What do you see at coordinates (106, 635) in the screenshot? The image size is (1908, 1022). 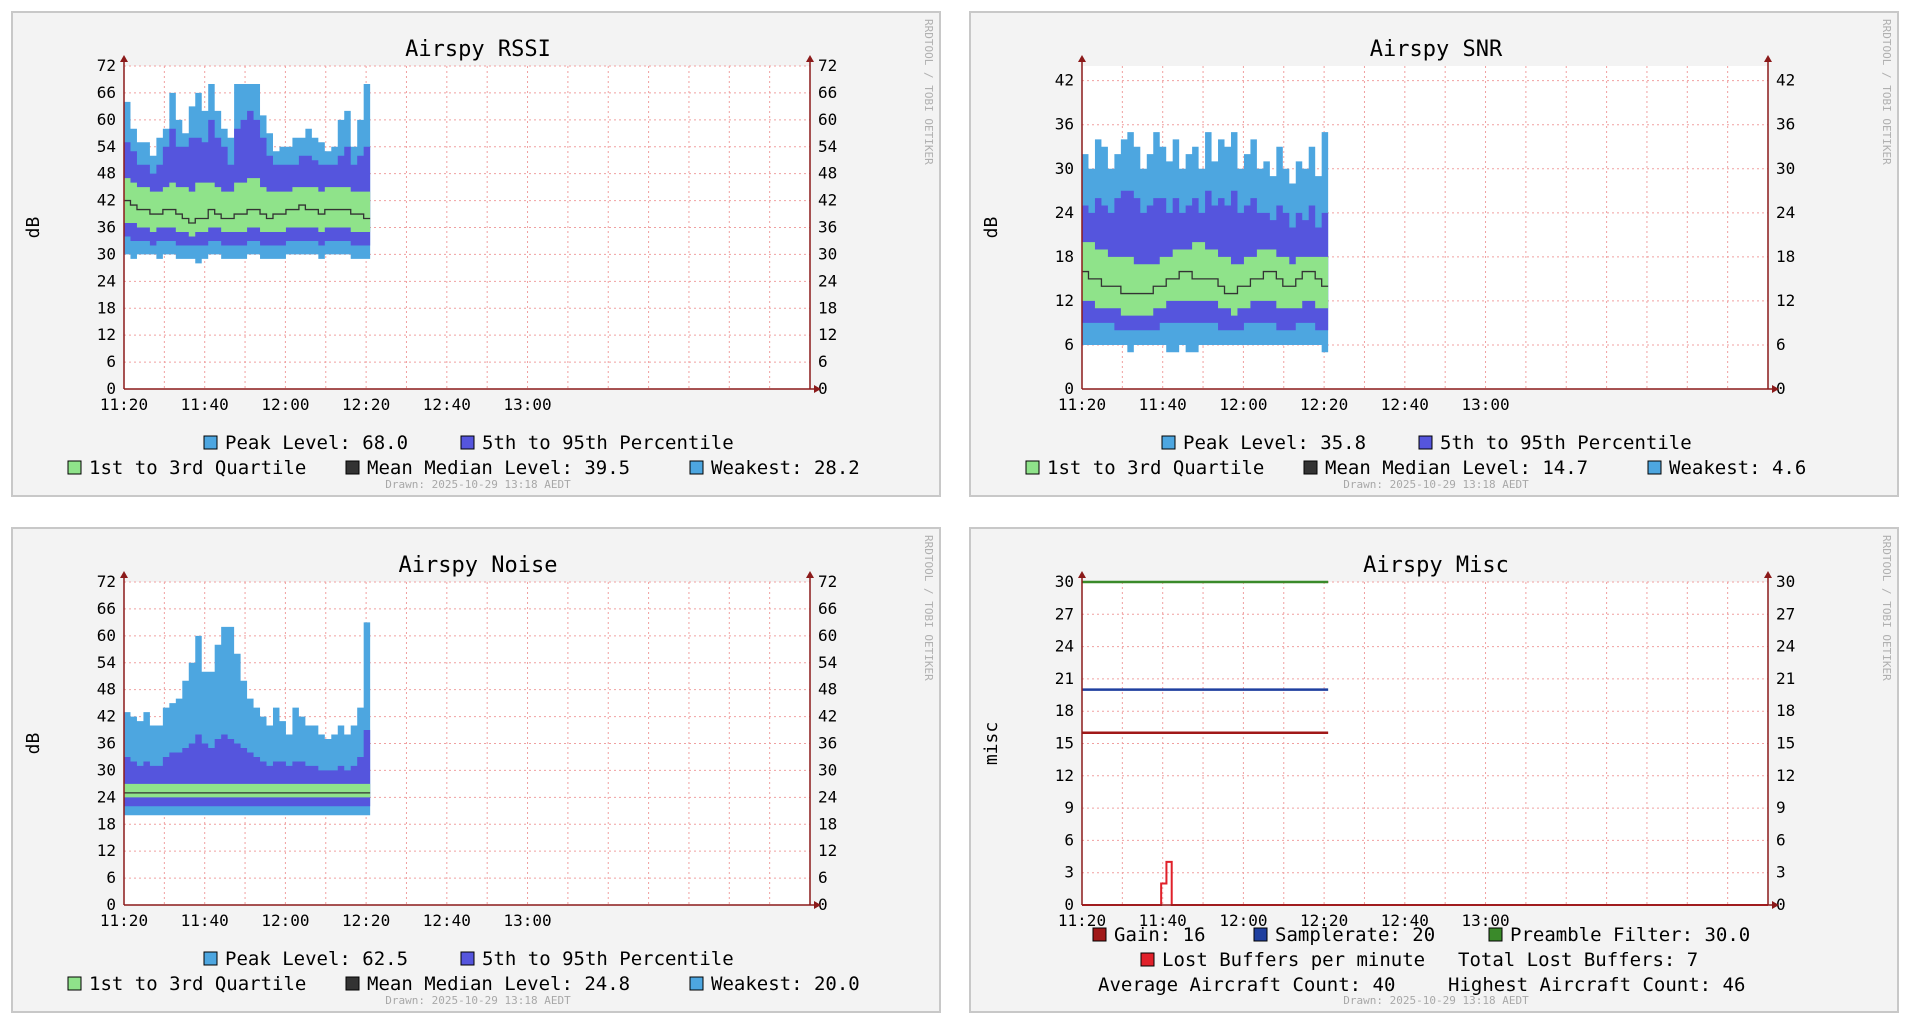 I see `y-tick-label-left: 60` at bounding box center [106, 635].